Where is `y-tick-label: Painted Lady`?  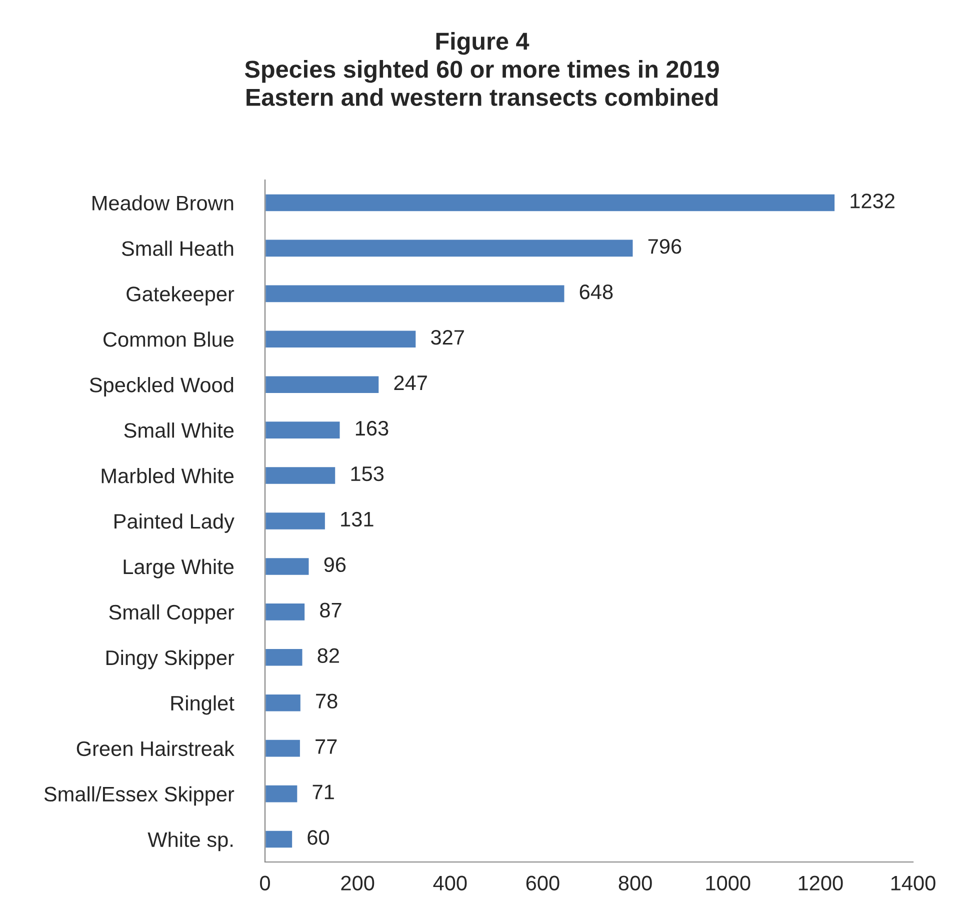 y-tick-label: Painted Lady is located at coordinates (174, 523).